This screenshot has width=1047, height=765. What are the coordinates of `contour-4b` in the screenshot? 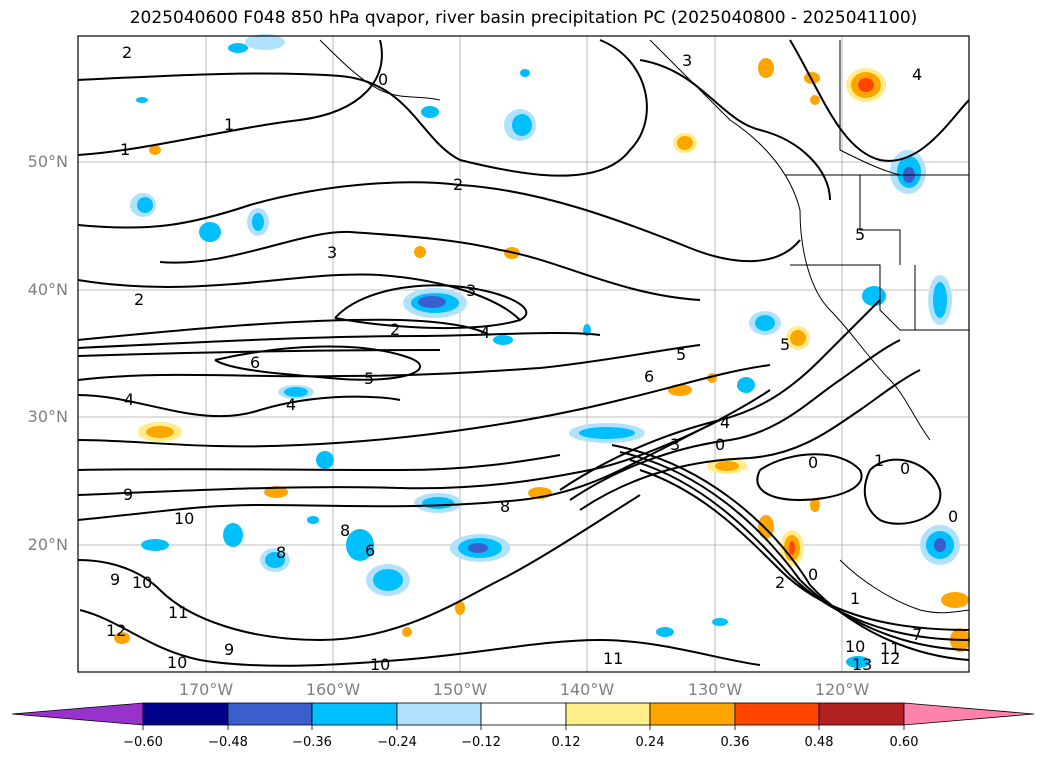 It's located at (339, 340).